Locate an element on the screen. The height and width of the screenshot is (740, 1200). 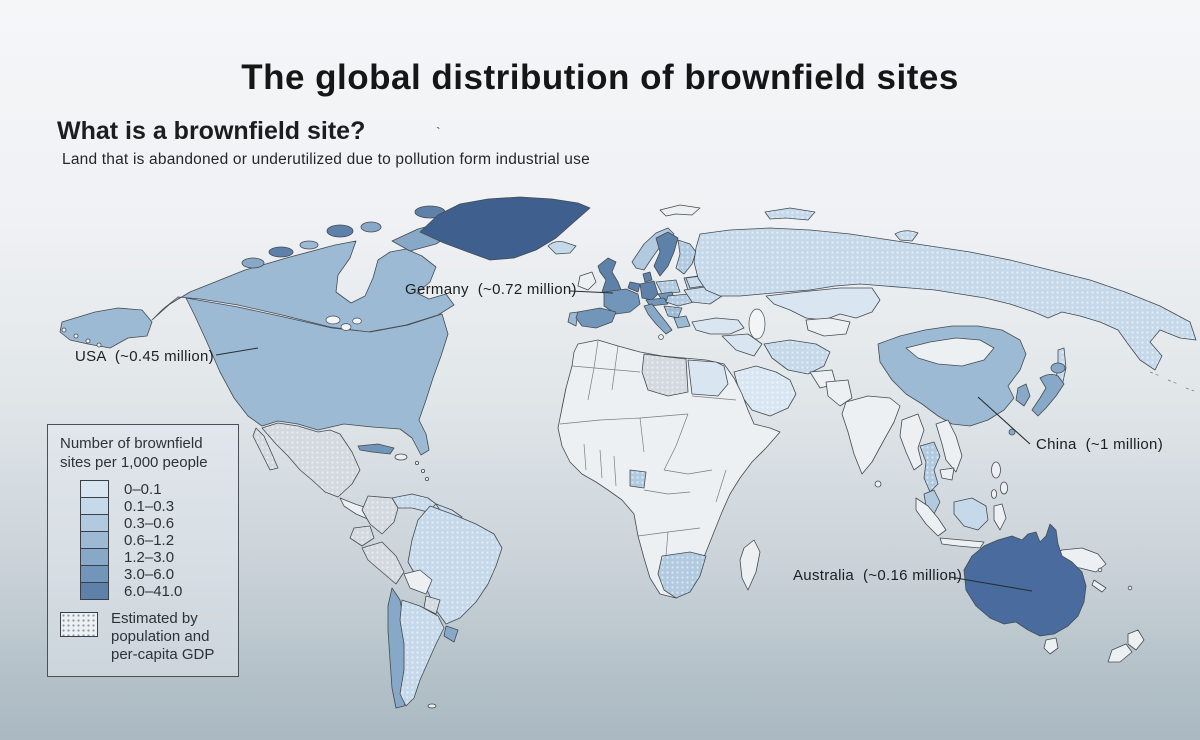
levant-iraq is located at coordinates (742, 345).